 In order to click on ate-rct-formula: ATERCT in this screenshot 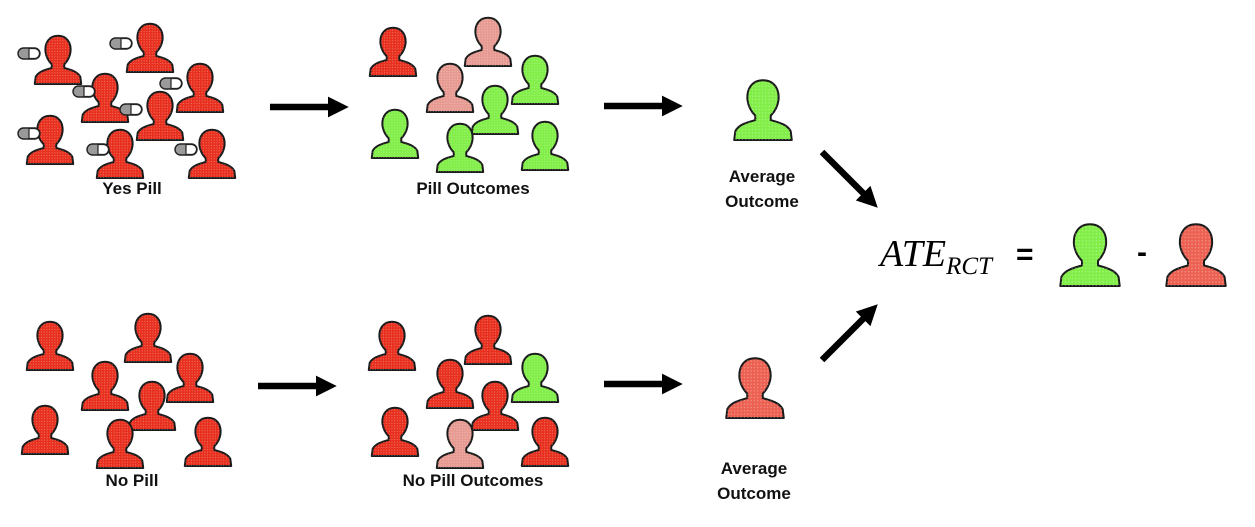, I will do `click(936, 256)`.